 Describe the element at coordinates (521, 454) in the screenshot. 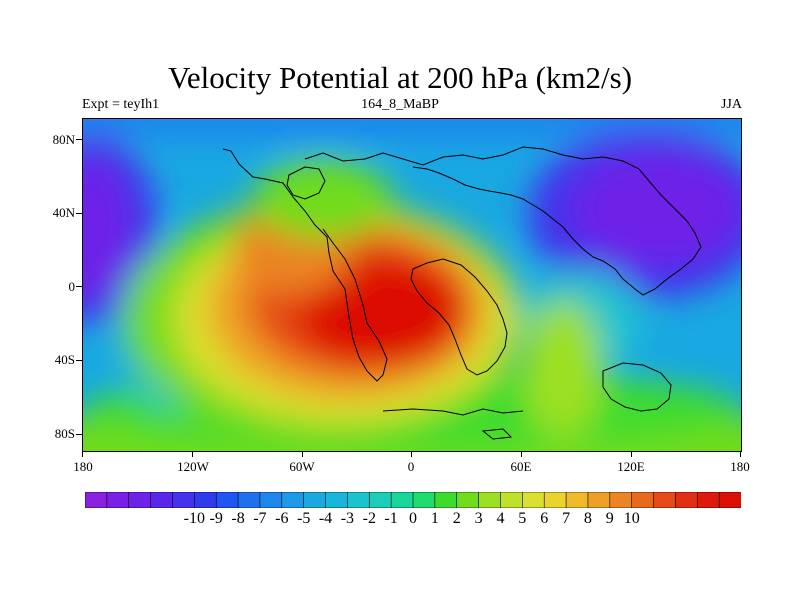

I see `x-tick-60e` at that location.